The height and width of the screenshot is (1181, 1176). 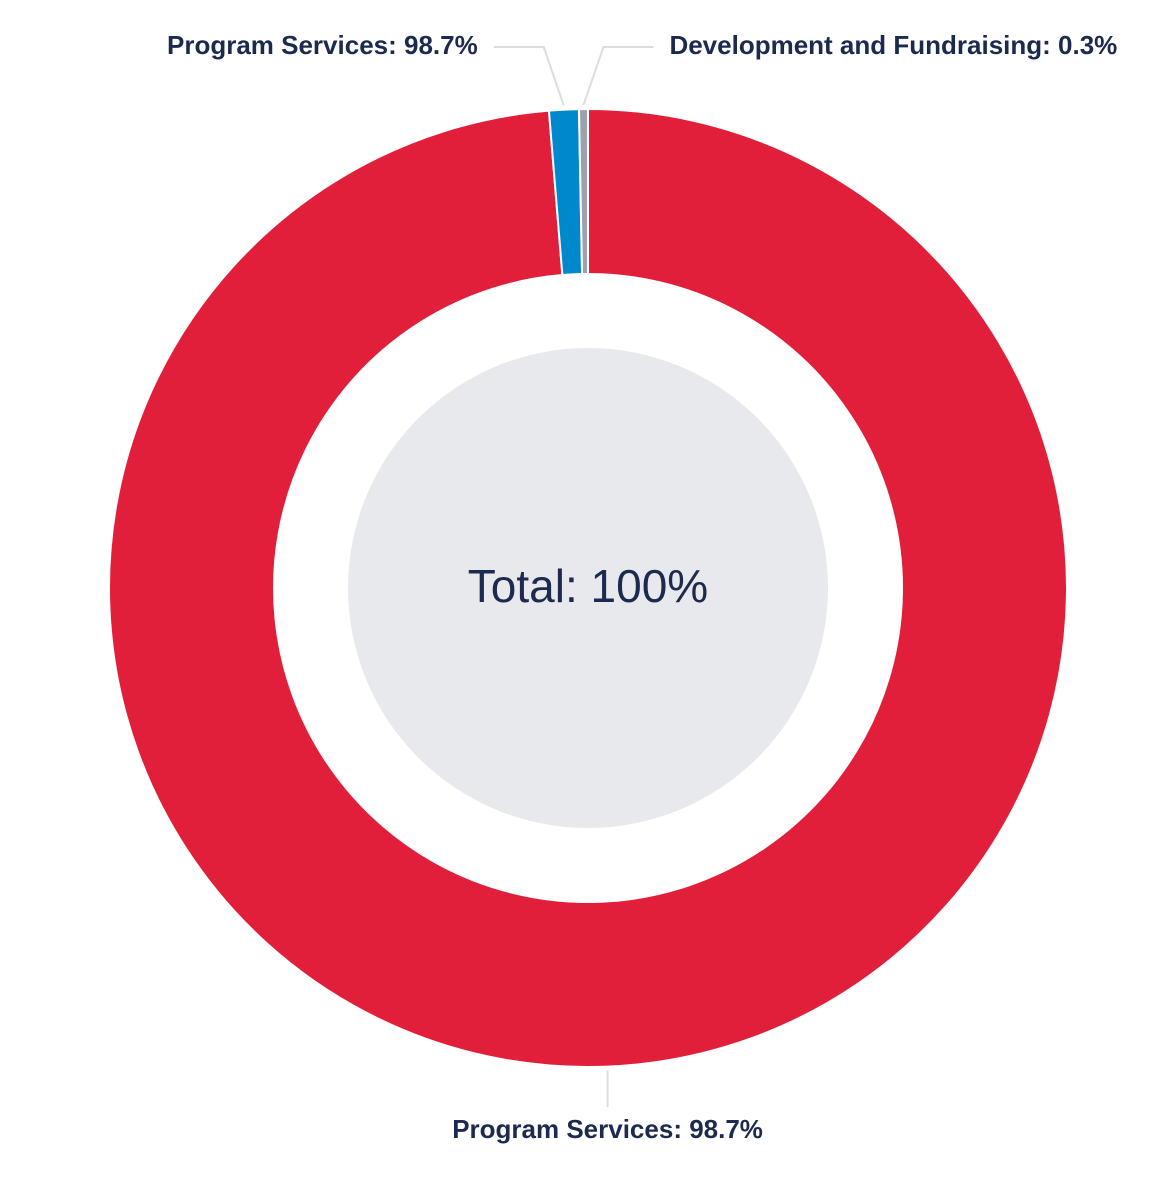 I want to click on center-label: Total: 100%, so click(x=588, y=586).